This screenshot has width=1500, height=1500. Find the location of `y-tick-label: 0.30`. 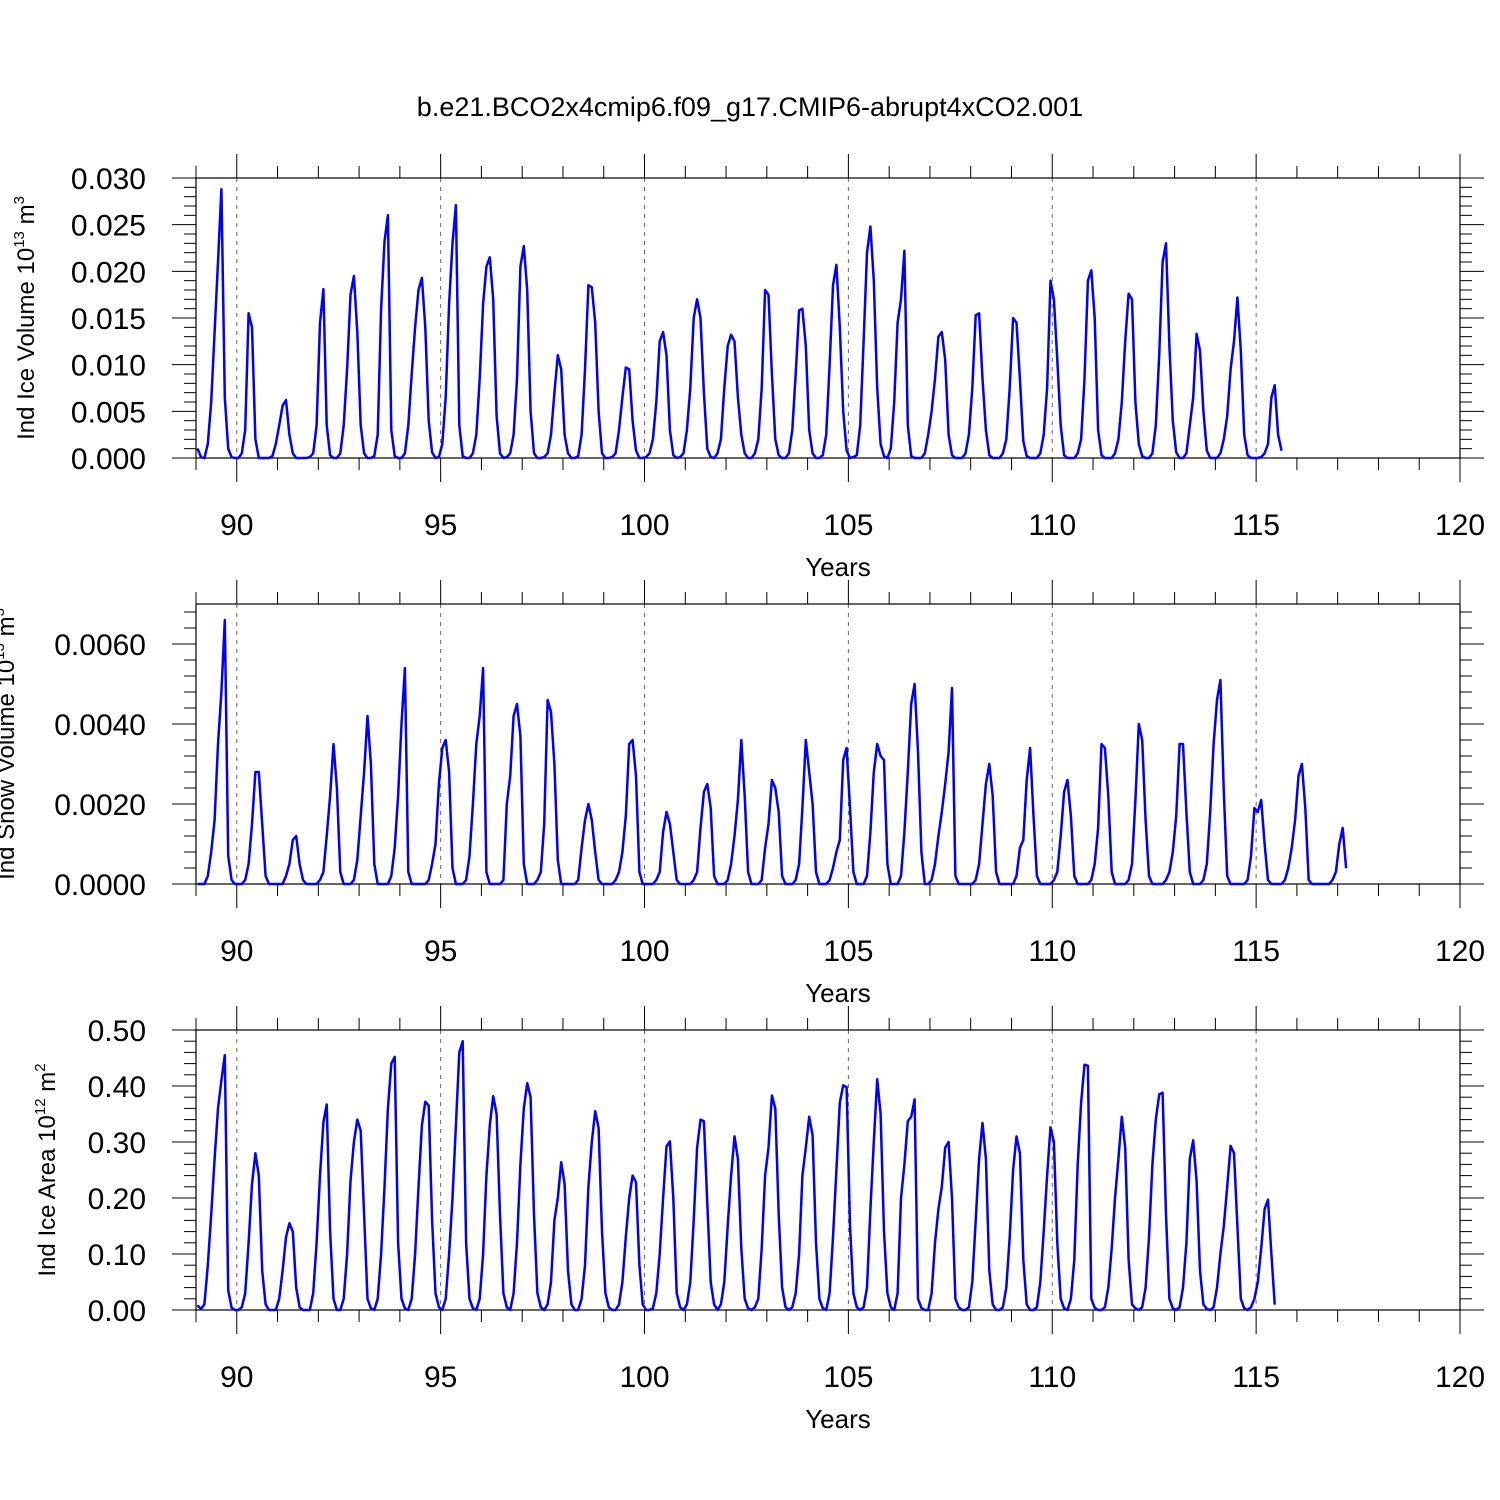

y-tick-label: 0.30 is located at coordinates (117, 1143).